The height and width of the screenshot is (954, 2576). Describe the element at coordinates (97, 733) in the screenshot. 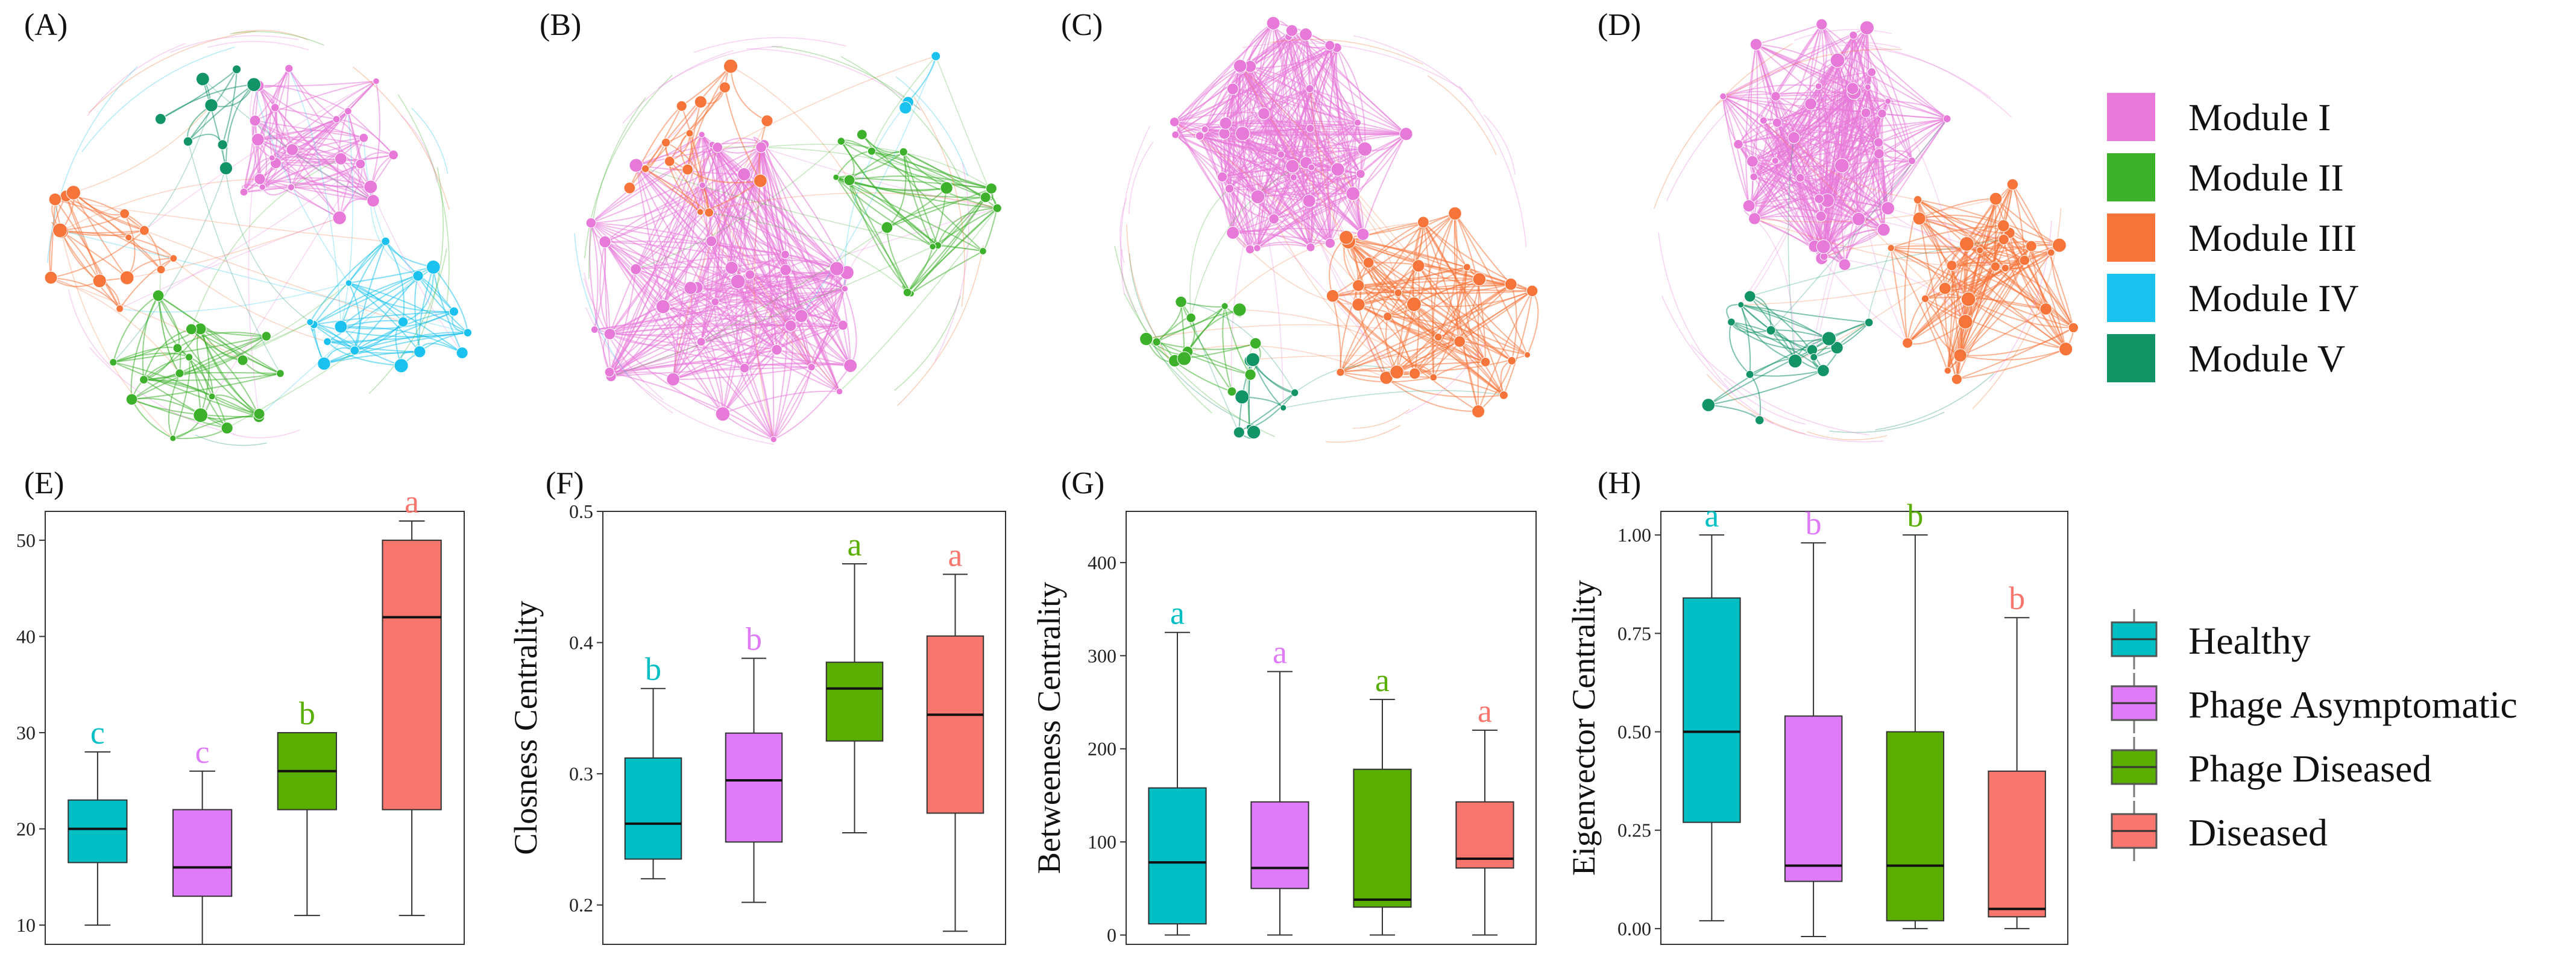

I see `significance-letter: c` at that location.